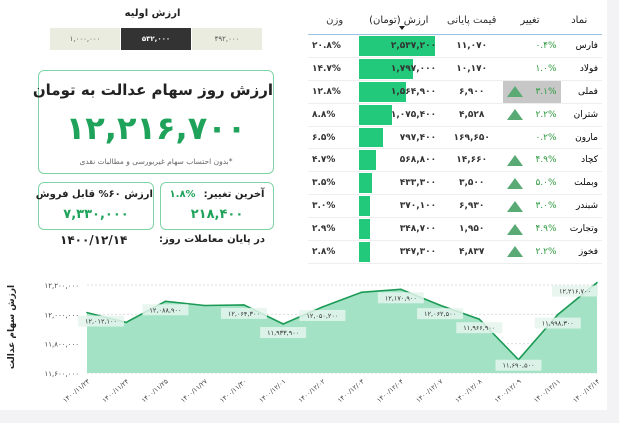  I want to click on change-percent: ۰.۴%, so click(546, 45).